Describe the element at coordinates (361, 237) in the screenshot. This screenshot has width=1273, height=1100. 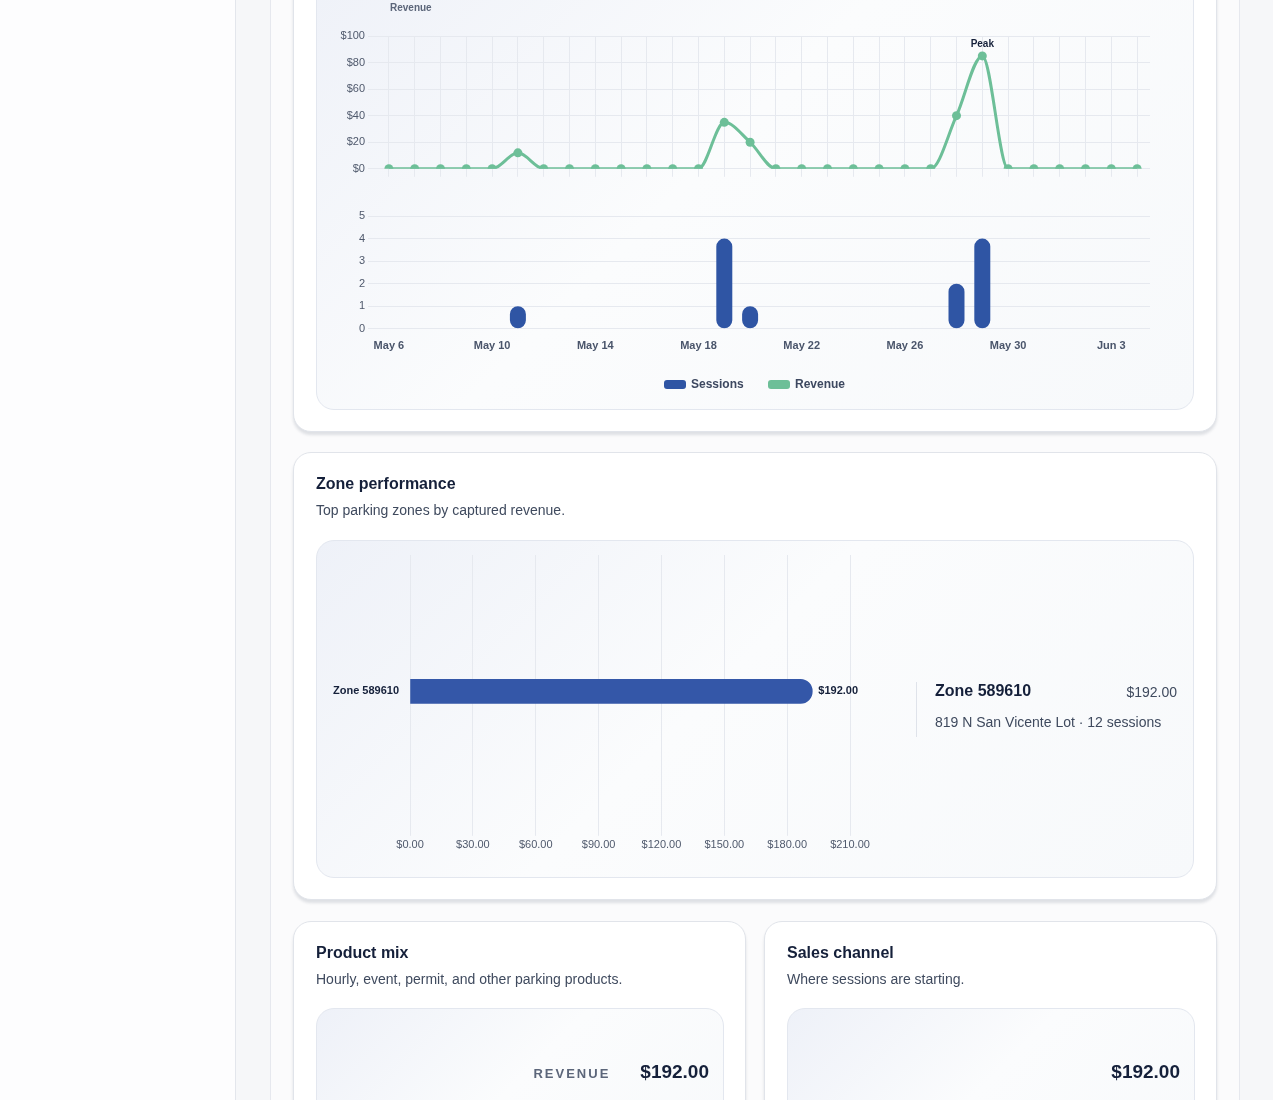
I see `y-tick-label: 4` at that location.